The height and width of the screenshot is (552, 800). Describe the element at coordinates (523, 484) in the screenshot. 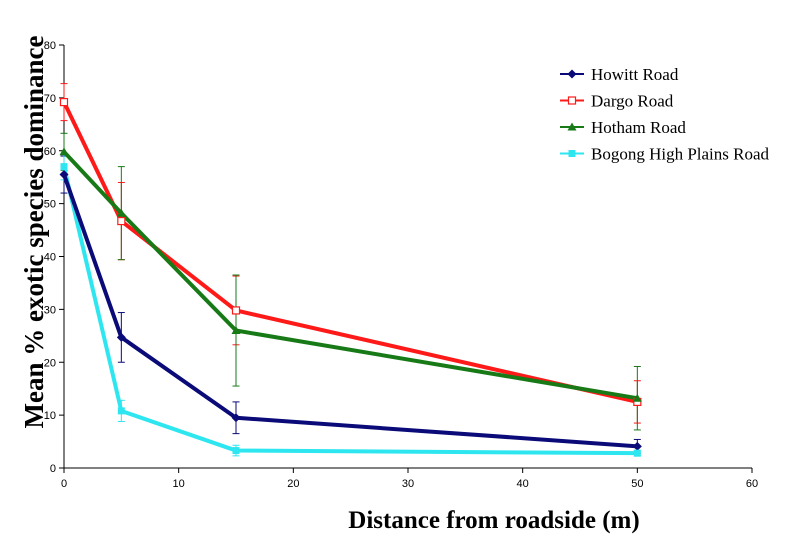

I see `x-tick-label: 40` at that location.